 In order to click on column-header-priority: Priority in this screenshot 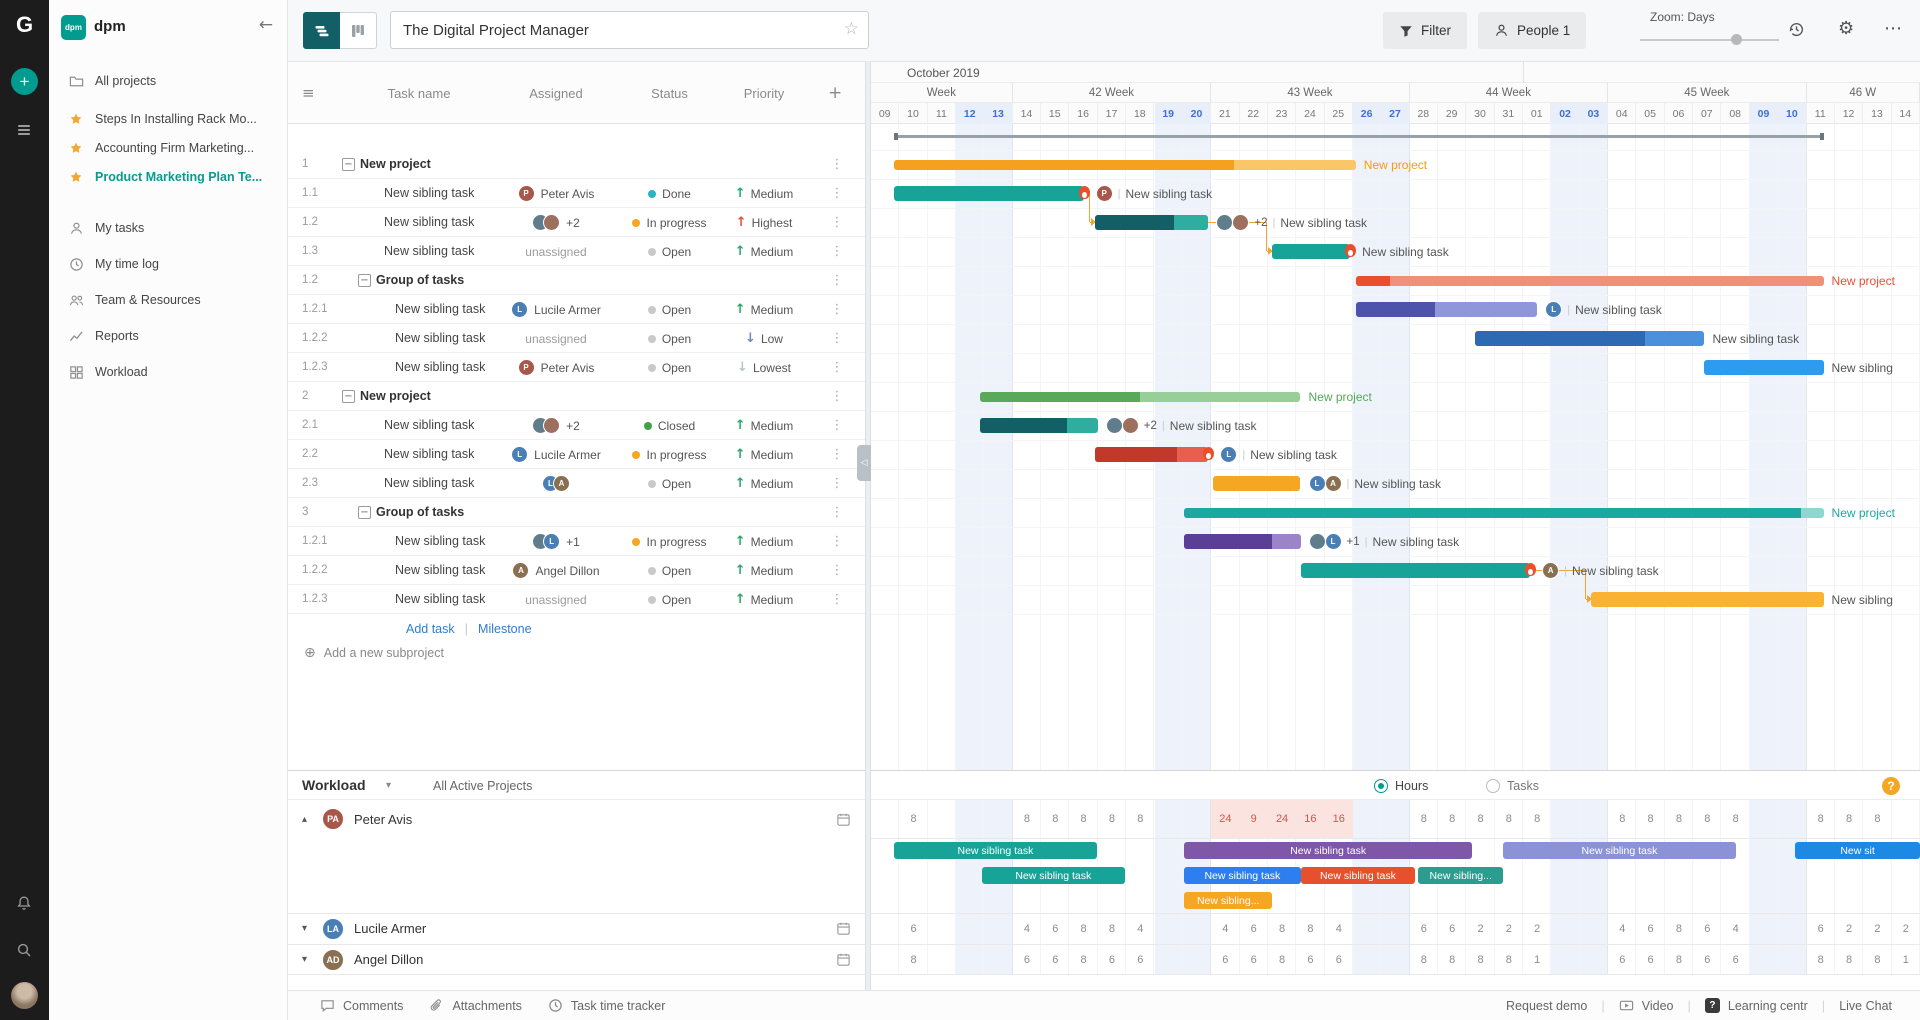, I will do `click(764, 93)`.